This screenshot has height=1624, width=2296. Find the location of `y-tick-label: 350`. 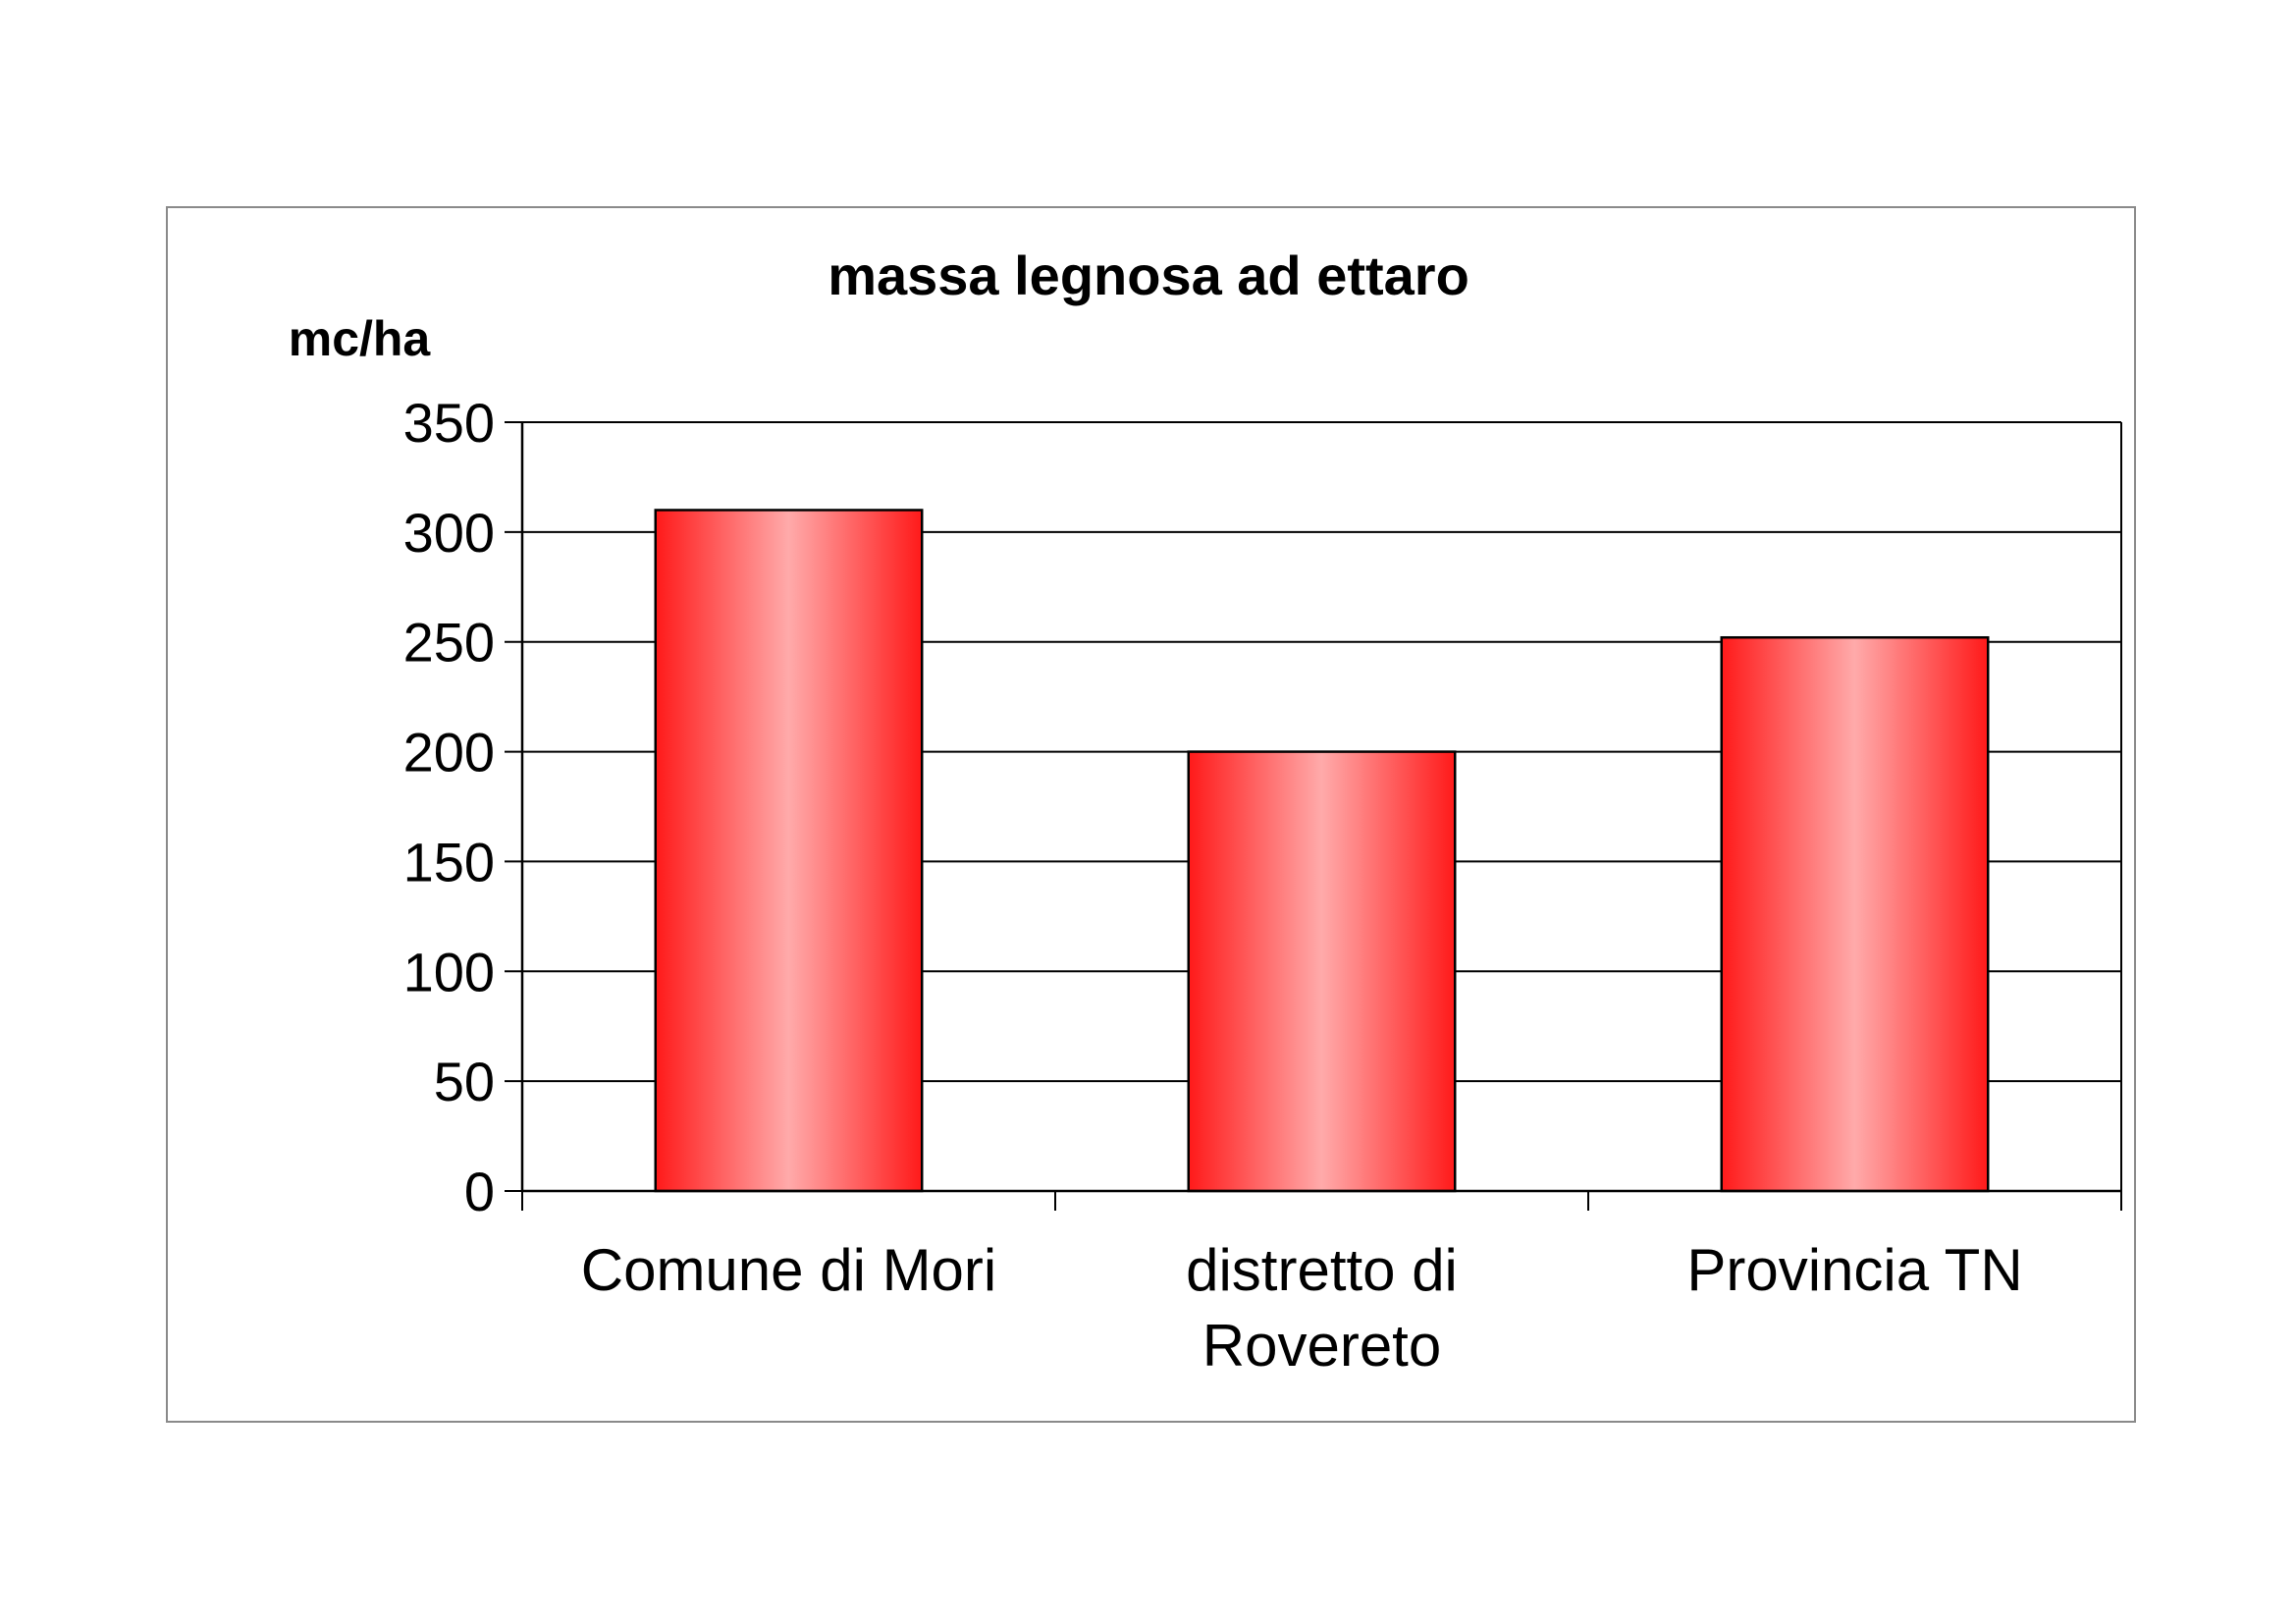

y-tick-label: 350 is located at coordinates (449, 423).